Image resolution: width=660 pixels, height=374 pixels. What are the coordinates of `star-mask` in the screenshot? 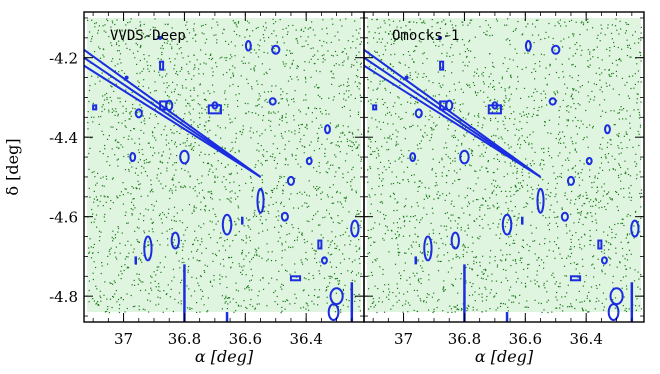 It's located at (309, 161).